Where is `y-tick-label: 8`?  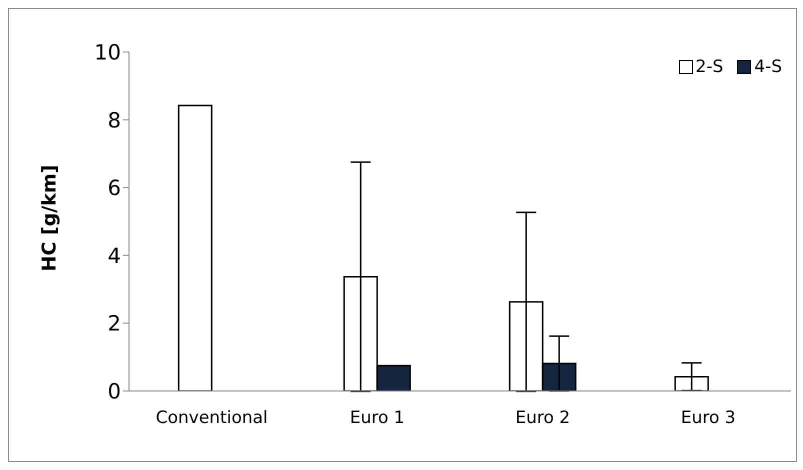
y-tick-label: 8 is located at coordinates (114, 120).